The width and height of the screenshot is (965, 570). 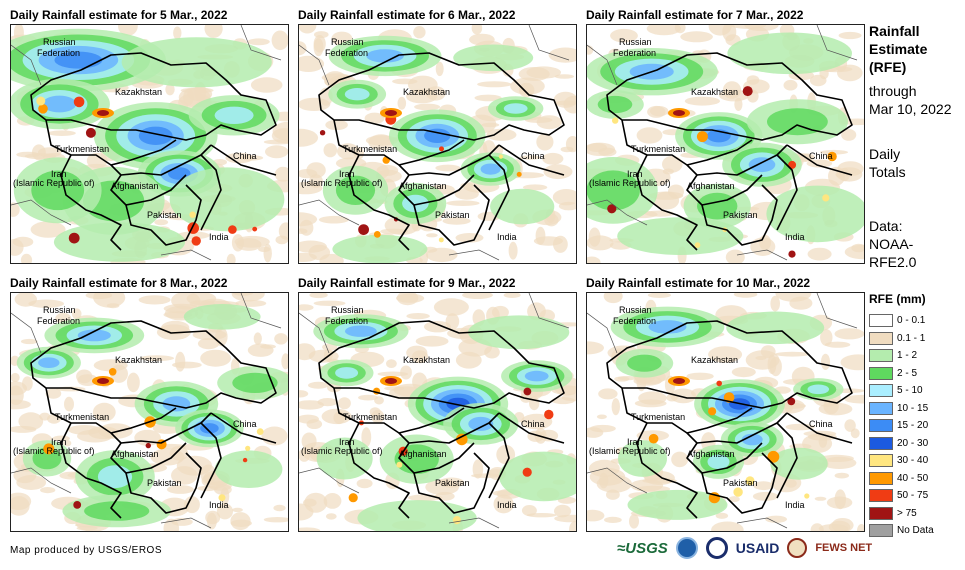 I want to click on legend-item: 0.1 - 1, so click(x=901, y=339).